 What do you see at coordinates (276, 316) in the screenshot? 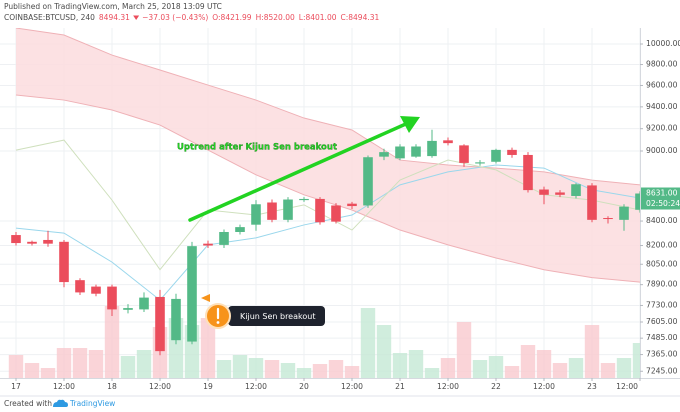
I see `breakout-label-box` at bounding box center [276, 316].